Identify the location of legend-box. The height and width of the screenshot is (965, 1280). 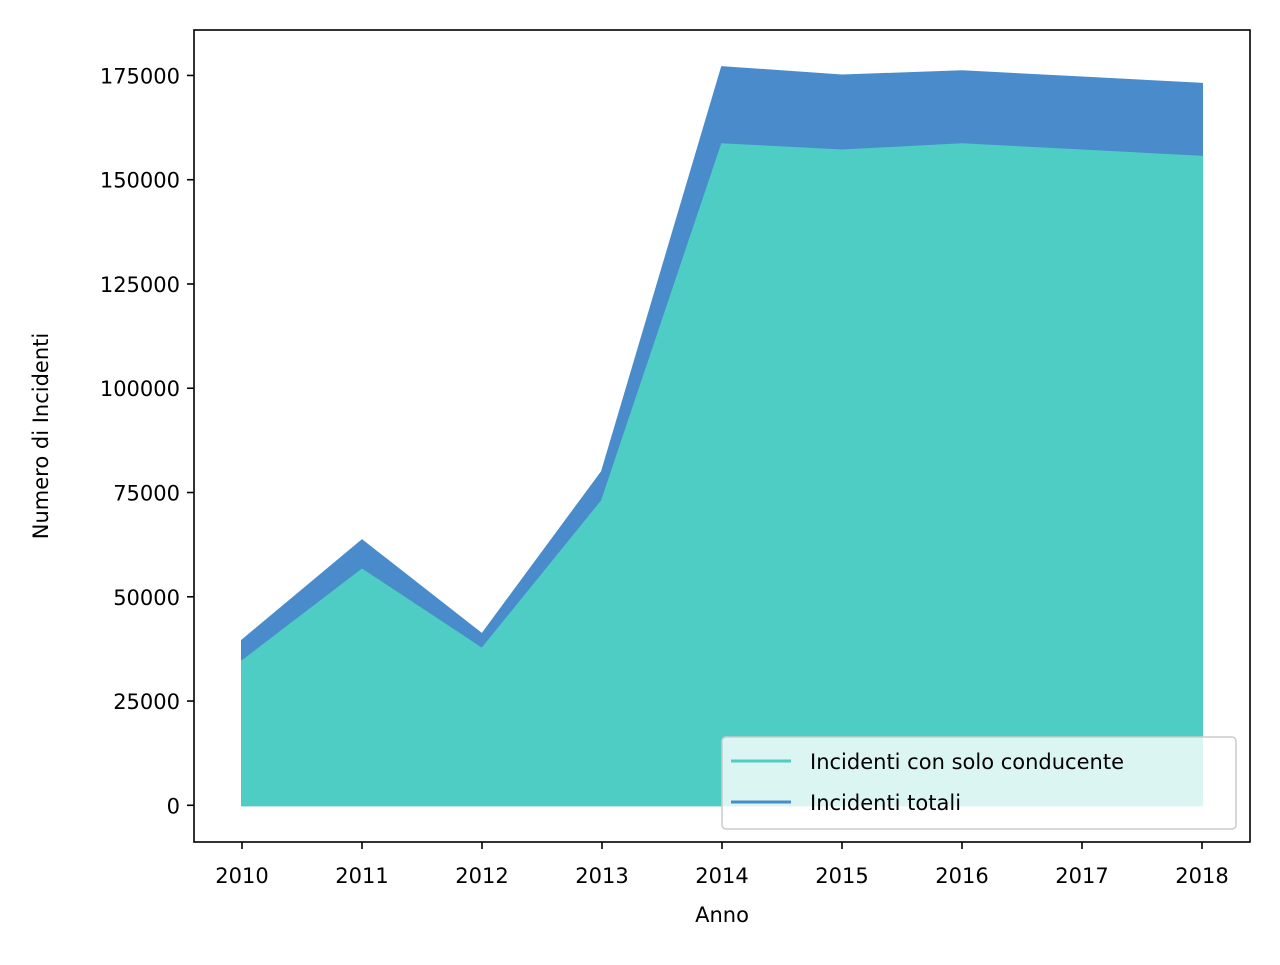
(979, 783).